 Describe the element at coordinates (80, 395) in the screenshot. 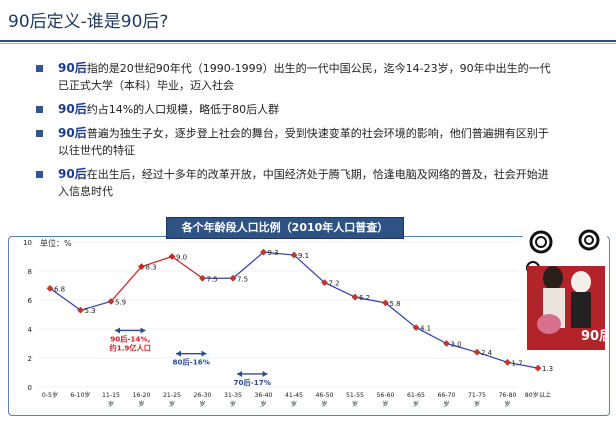

I see `x-tick-label: 6-10岁` at that location.